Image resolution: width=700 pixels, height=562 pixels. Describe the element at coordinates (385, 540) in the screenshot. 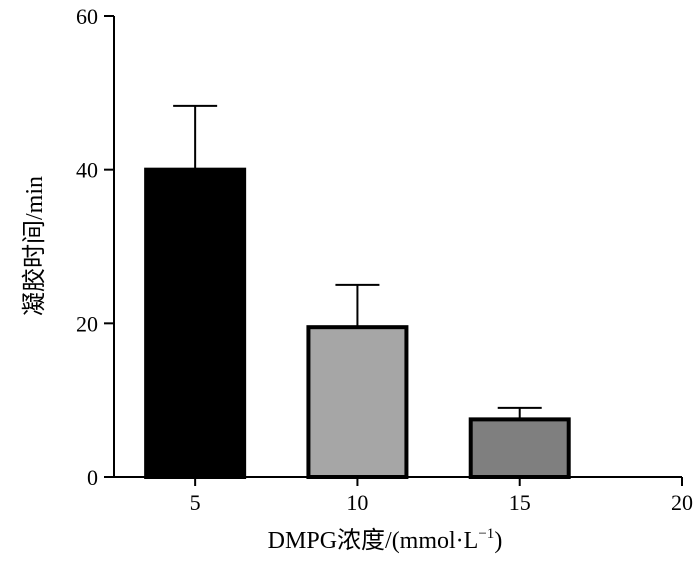

I see `x-axis-title: DMPG浓度/(mmol·L−1)` at that location.